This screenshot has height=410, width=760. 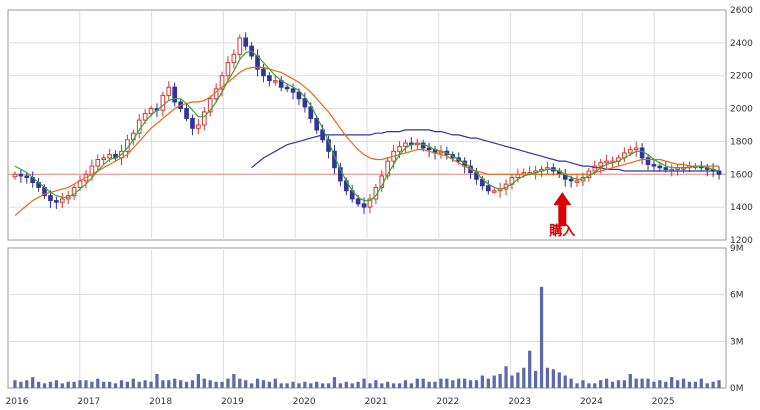 I want to click on buy-annotation-label: 購入, so click(x=561, y=231).